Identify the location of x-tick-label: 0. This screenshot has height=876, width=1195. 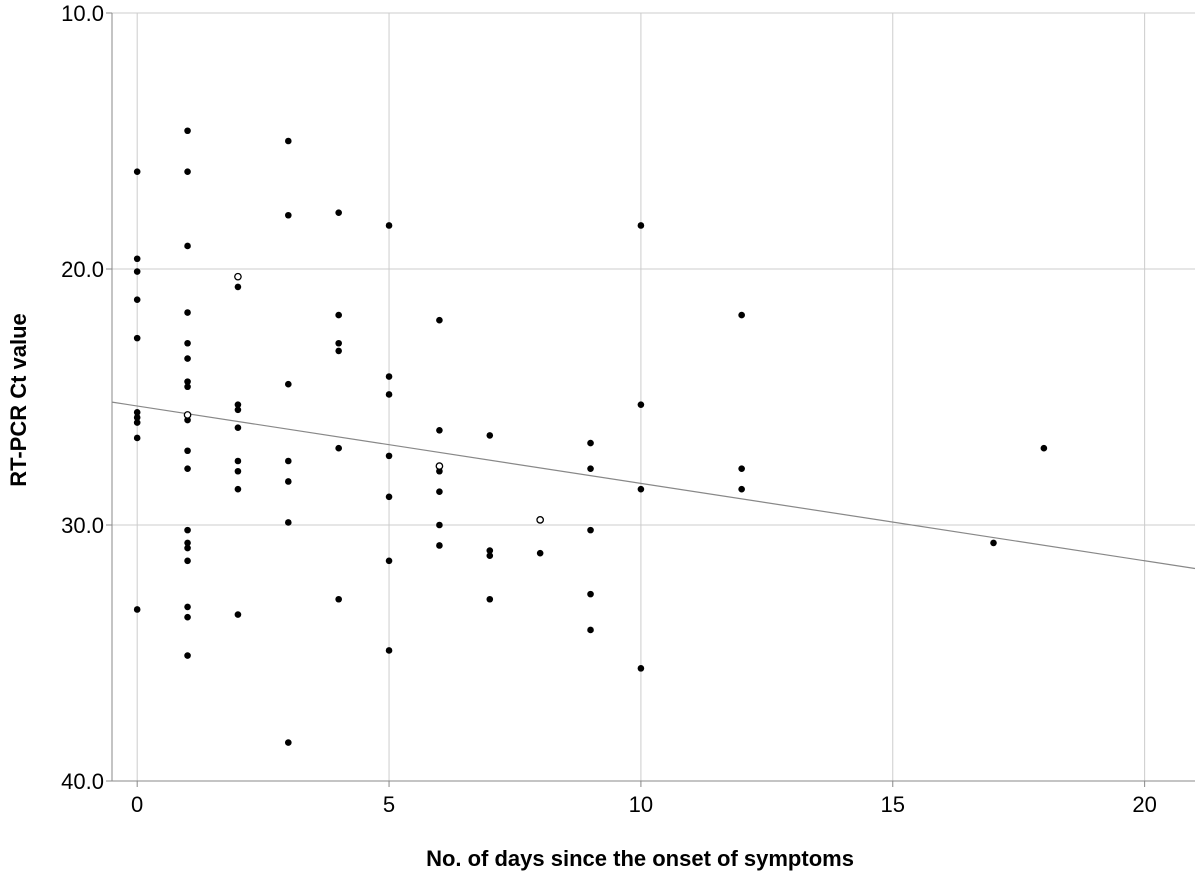
(137, 804).